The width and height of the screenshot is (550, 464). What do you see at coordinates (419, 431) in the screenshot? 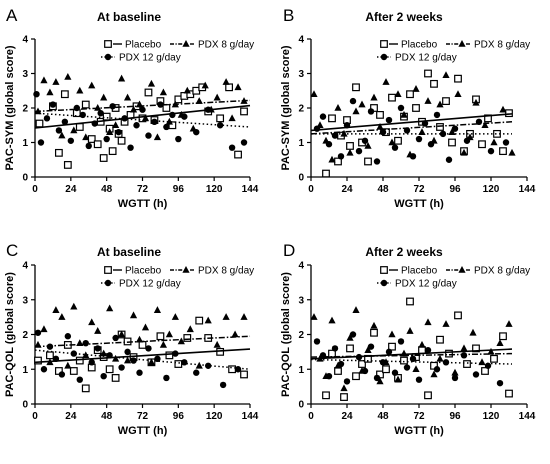
I see `x-axis-title: WGTT (h)` at bounding box center [419, 431].